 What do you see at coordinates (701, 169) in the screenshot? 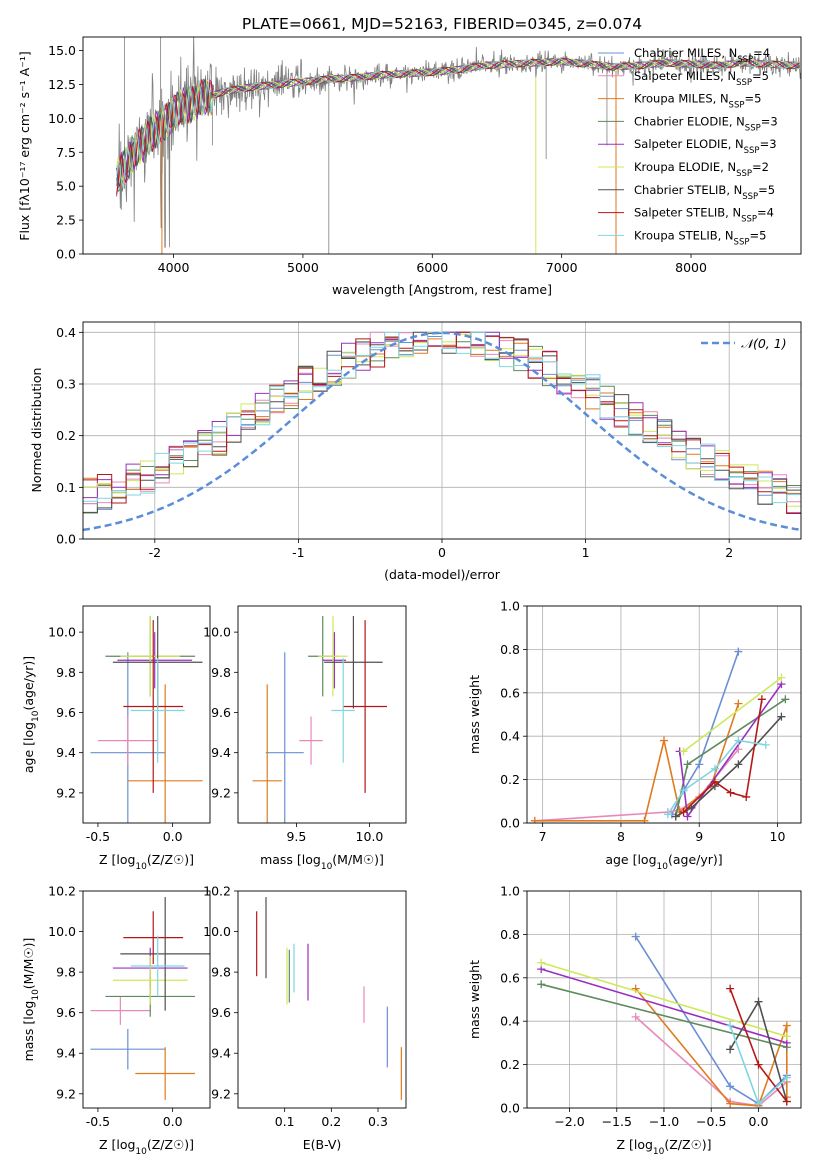
I see `legend-label-krou_elodie: Kroupa ELODIE, NSSP=2` at bounding box center [701, 169].